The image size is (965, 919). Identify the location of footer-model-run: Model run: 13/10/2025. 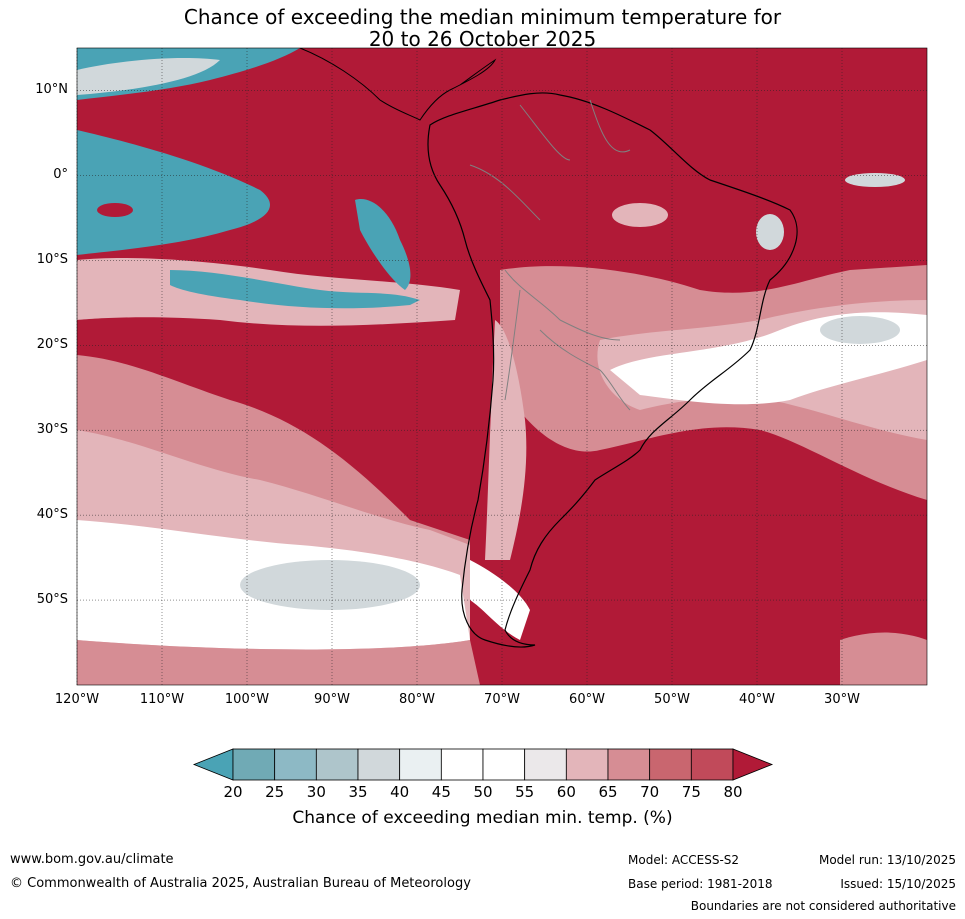
(887, 860).